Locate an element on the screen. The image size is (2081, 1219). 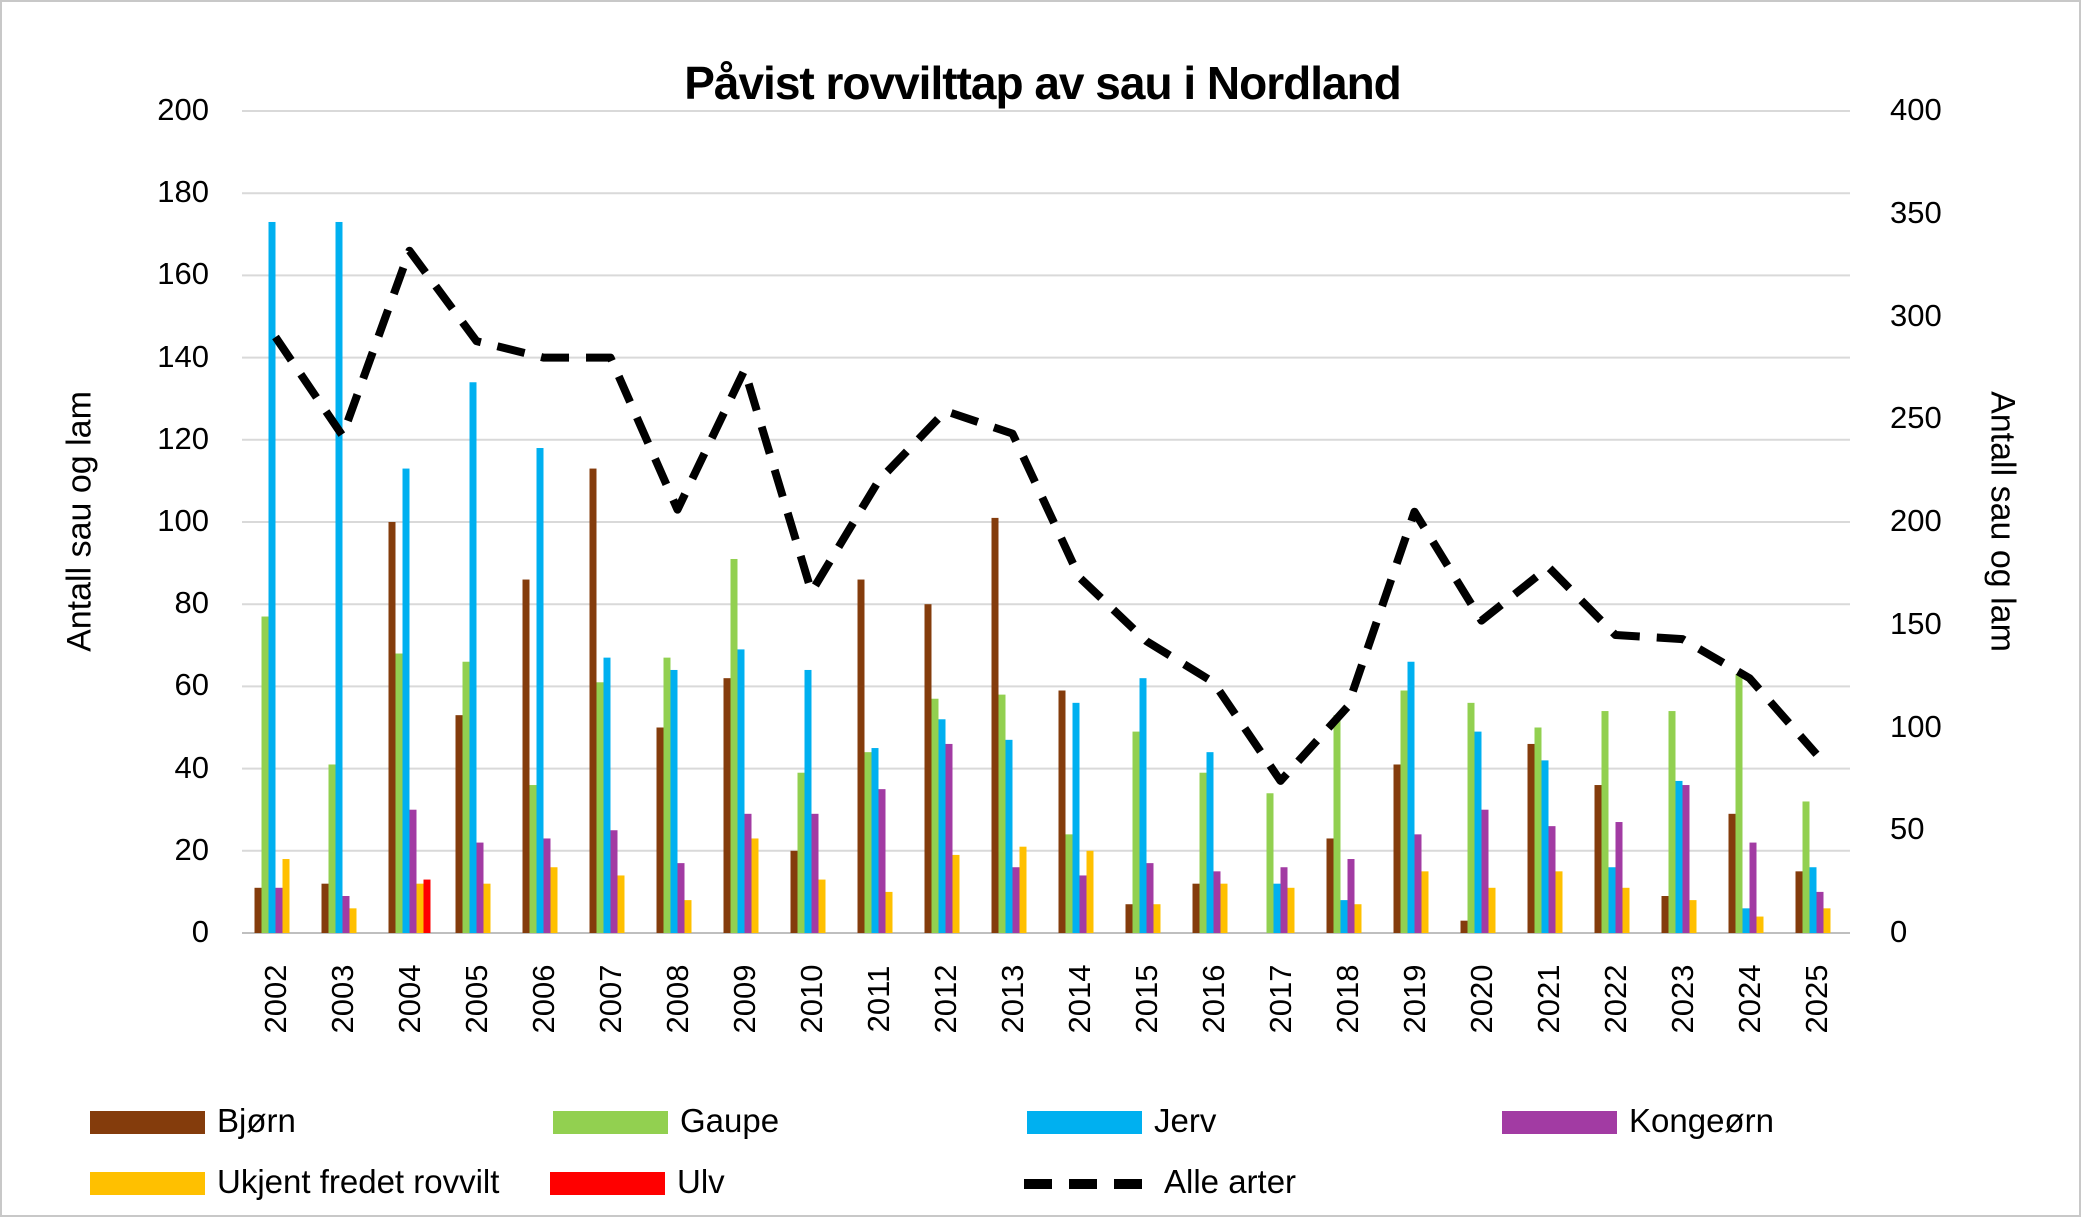
legend-label-ukjent-fredet-rovvilt: Ukjent fredet rovvilt is located at coordinates (358, 1181).